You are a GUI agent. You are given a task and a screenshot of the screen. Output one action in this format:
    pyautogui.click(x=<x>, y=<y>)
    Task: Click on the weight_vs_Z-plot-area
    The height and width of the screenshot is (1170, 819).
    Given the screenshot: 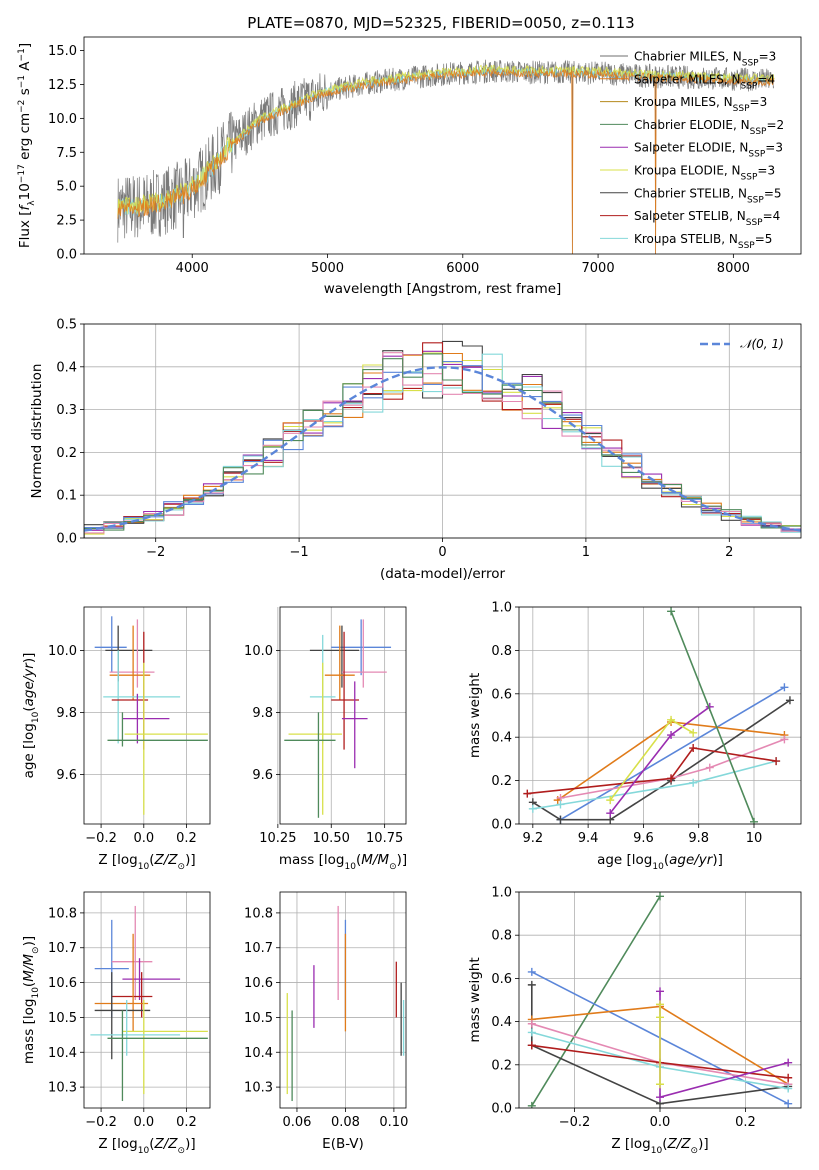 What is the action you would take?
    pyautogui.click(x=660, y=1000)
    